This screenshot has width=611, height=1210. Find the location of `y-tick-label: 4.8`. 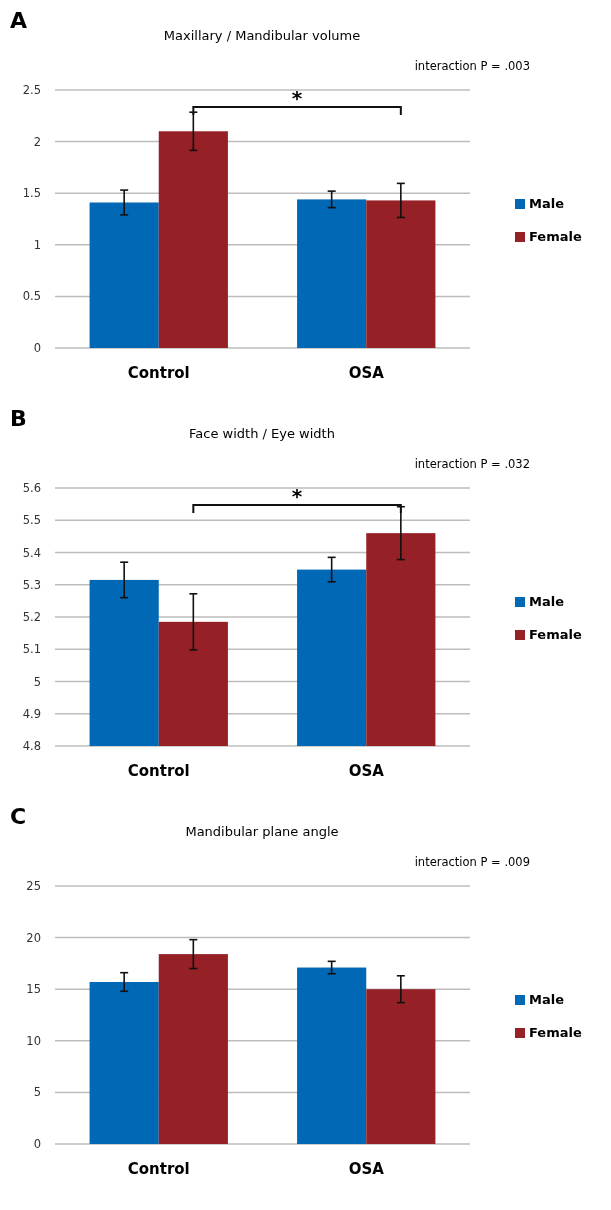

y-tick-label: 4.8 is located at coordinates (31, 746).